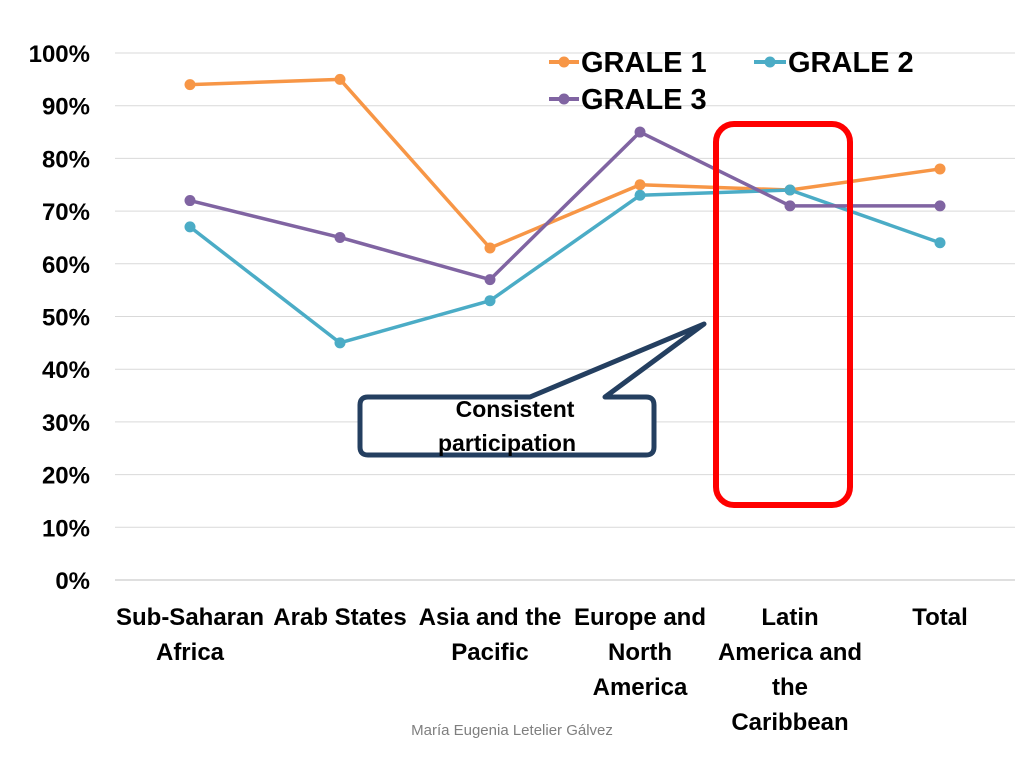  What do you see at coordinates (66, 212) in the screenshot?
I see `y-tick-label: 70%` at bounding box center [66, 212].